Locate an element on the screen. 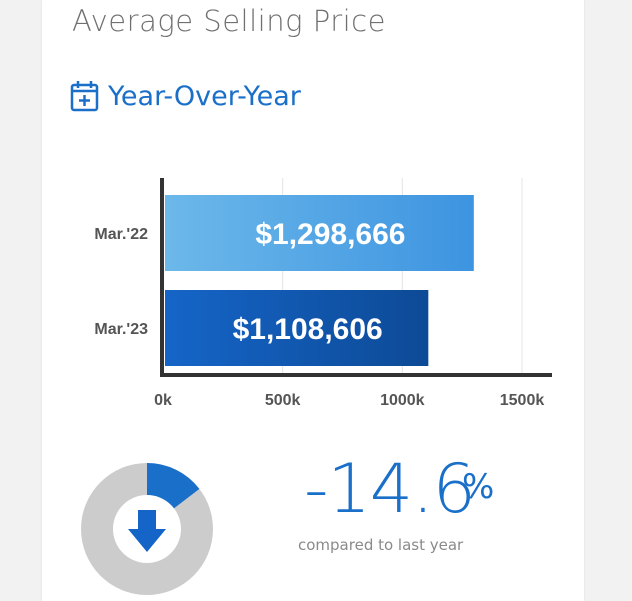 The height and width of the screenshot is (601, 632). change-unit: % is located at coordinates (478, 487).